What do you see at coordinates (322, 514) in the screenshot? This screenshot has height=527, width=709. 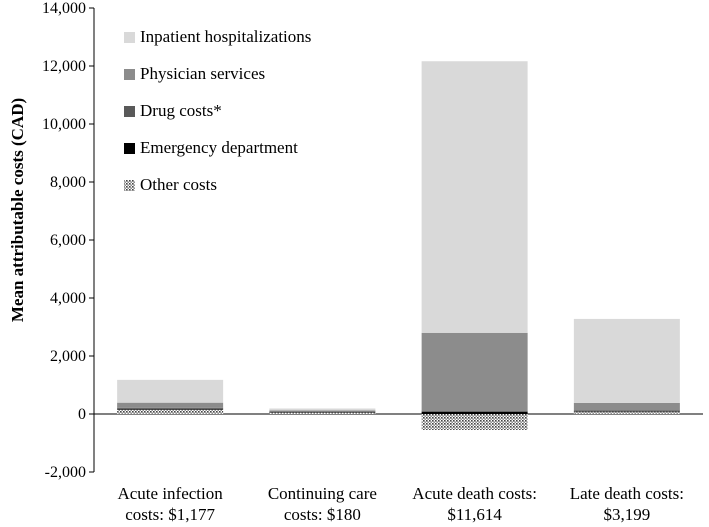 I see `x-category-label: costs: $180` at bounding box center [322, 514].